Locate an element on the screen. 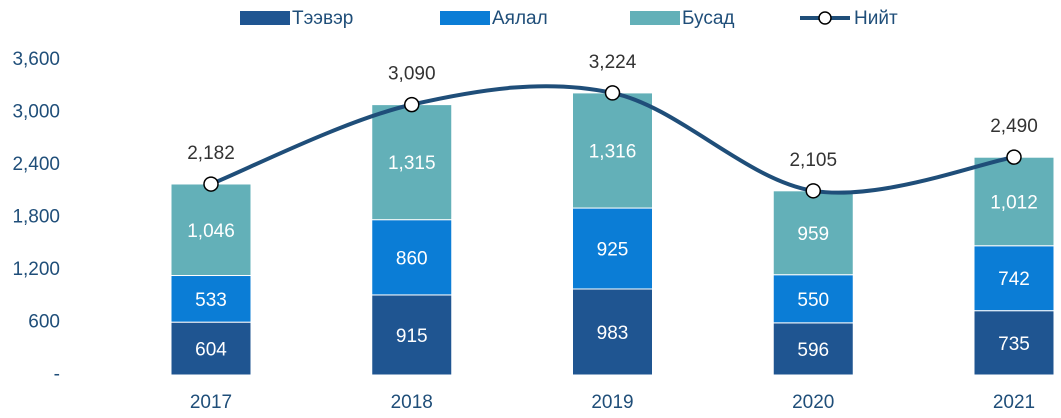 The width and height of the screenshot is (1061, 418). x-tick-label: 2019 is located at coordinates (612, 402).